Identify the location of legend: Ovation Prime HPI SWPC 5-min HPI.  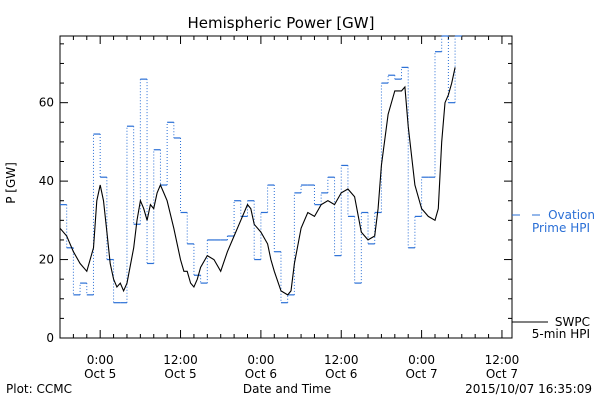
(553, 274).